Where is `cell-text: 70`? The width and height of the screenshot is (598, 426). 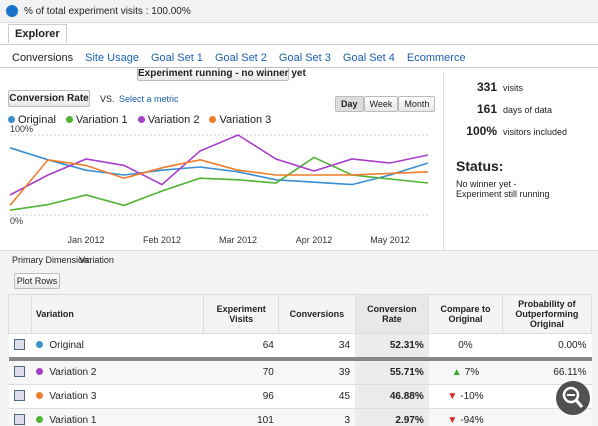
cell-text: 70 is located at coordinates (268, 372).